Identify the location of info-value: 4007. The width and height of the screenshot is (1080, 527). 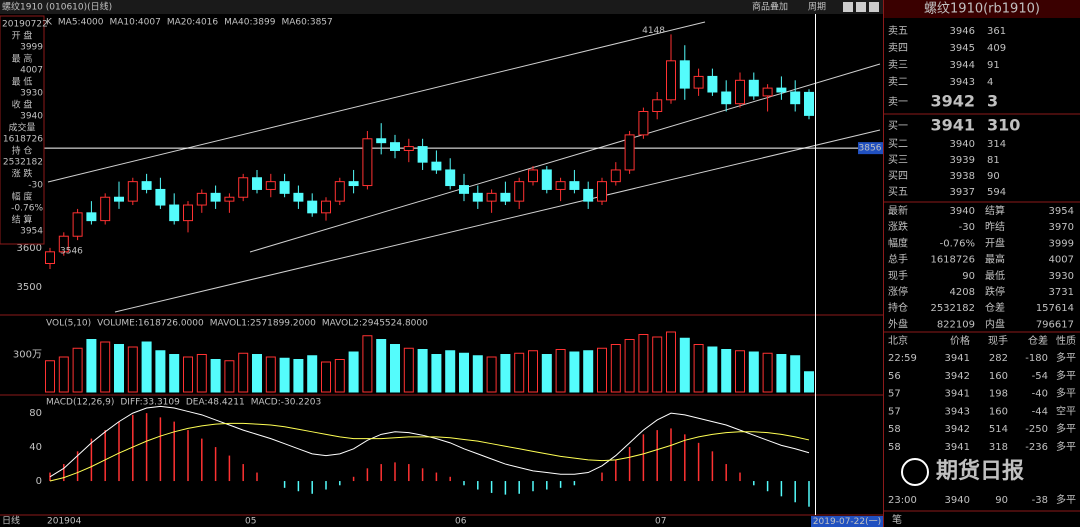
(31, 71).